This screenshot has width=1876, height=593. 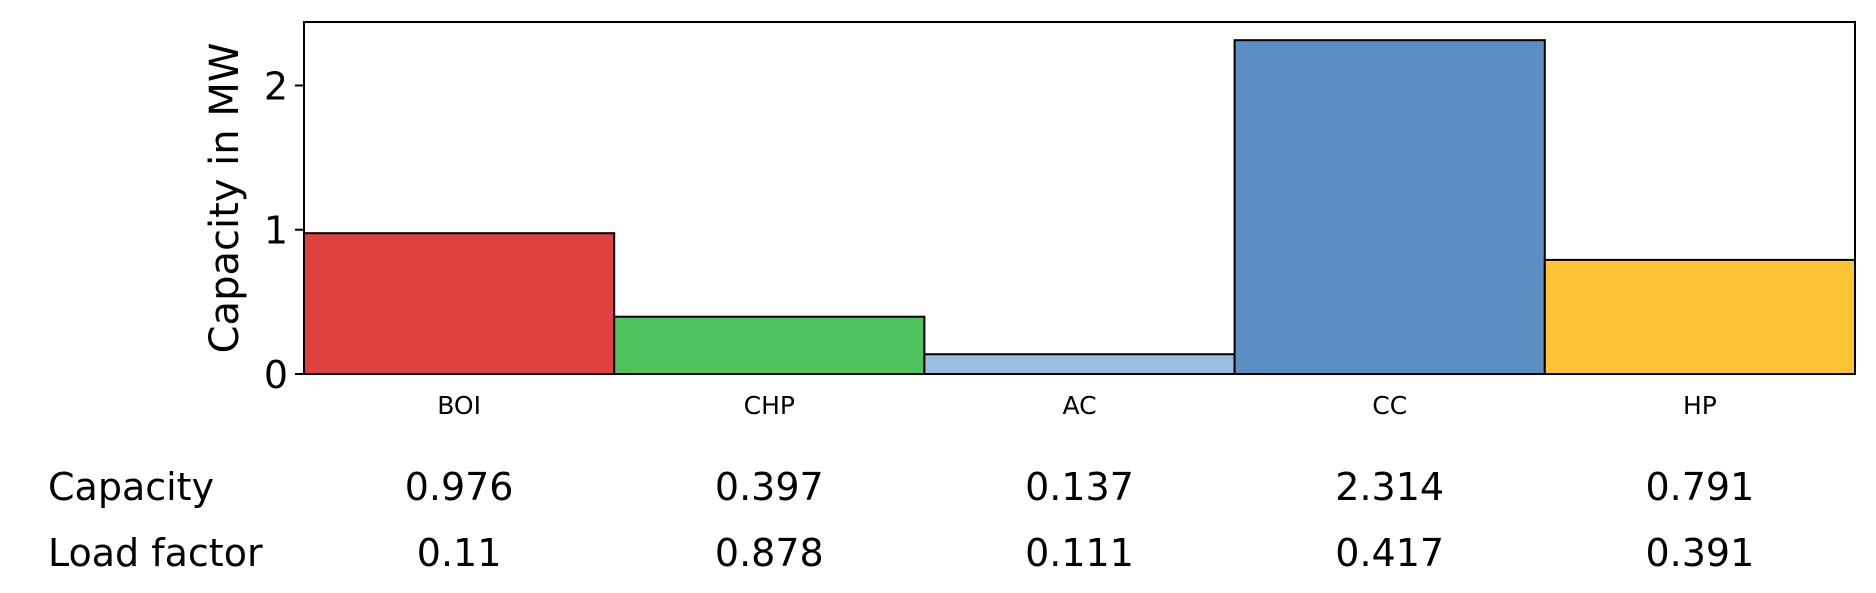 What do you see at coordinates (131, 487) in the screenshot?
I see `table-row-label-capacity: Capacity` at bounding box center [131, 487].